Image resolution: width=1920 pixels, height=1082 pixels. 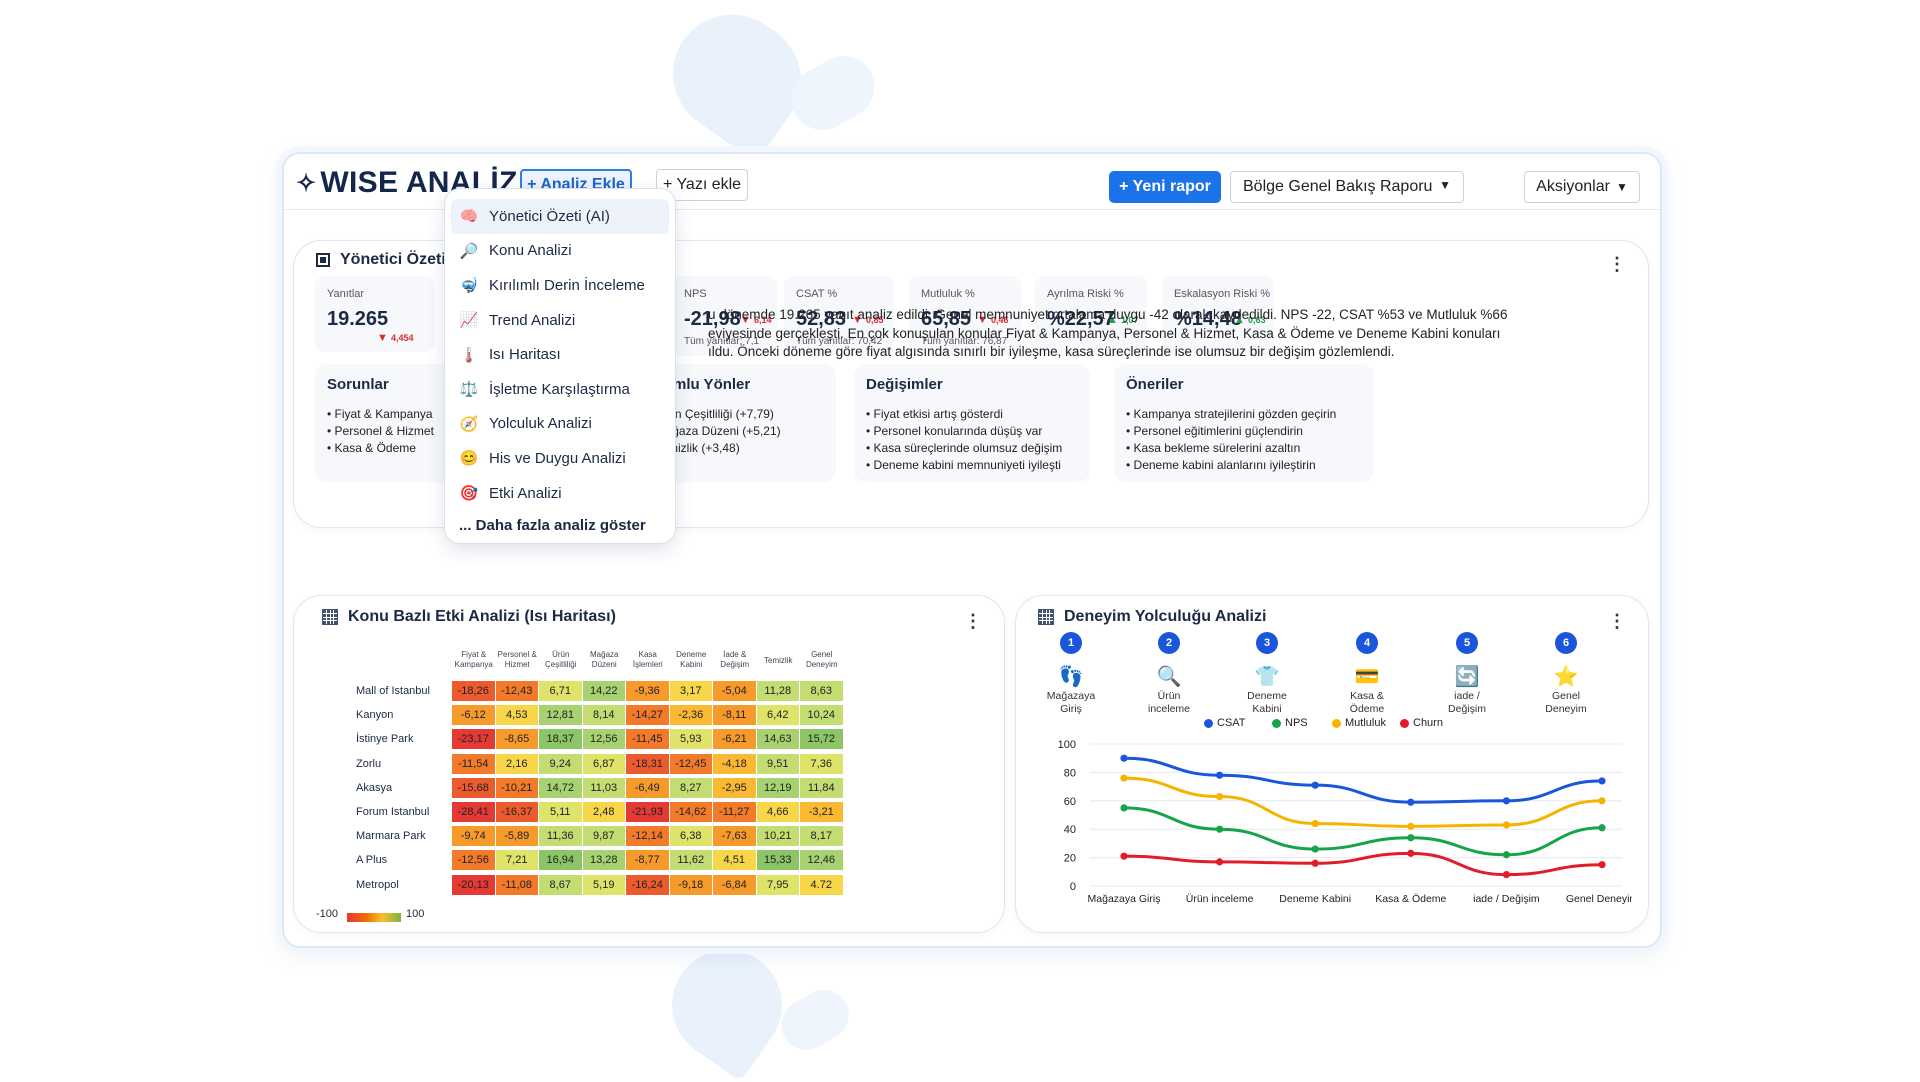 What do you see at coordinates (735, 861) in the screenshot?
I see `heatmap-cell: 4,51` at bounding box center [735, 861].